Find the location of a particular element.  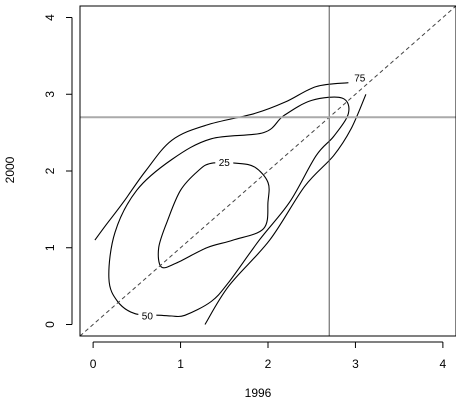

x-axis-label: 1996 is located at coordinates (258, 393).